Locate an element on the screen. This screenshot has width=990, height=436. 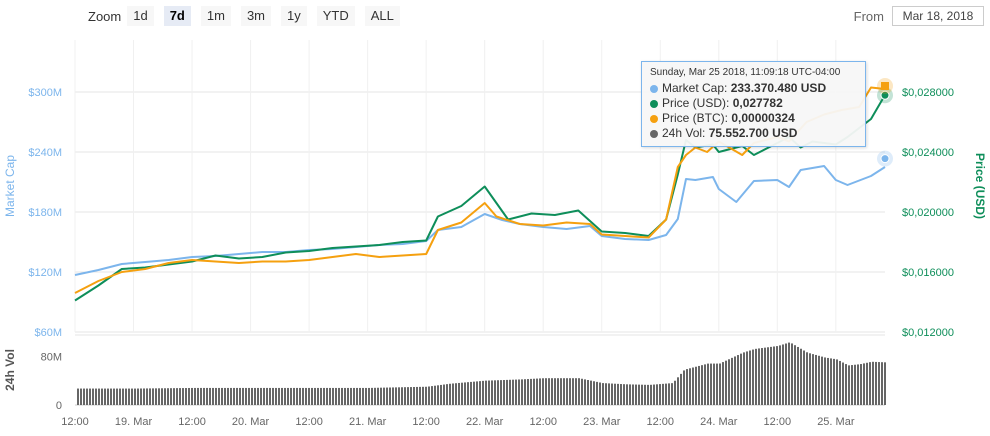
x-tick-label: 12:00 is located at coordinates (426, 422).